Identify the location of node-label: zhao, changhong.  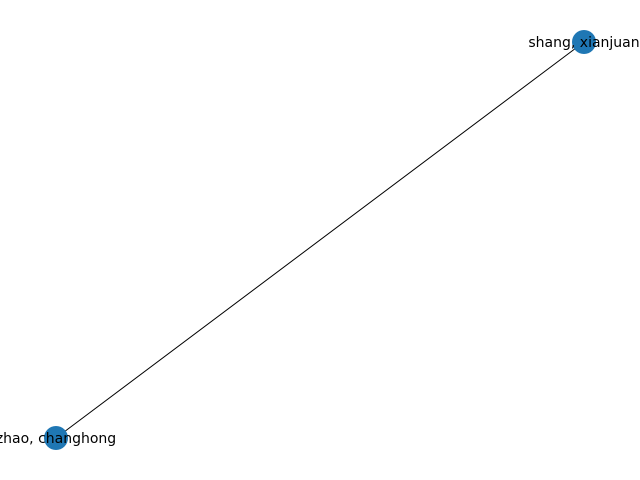
(58, 439).